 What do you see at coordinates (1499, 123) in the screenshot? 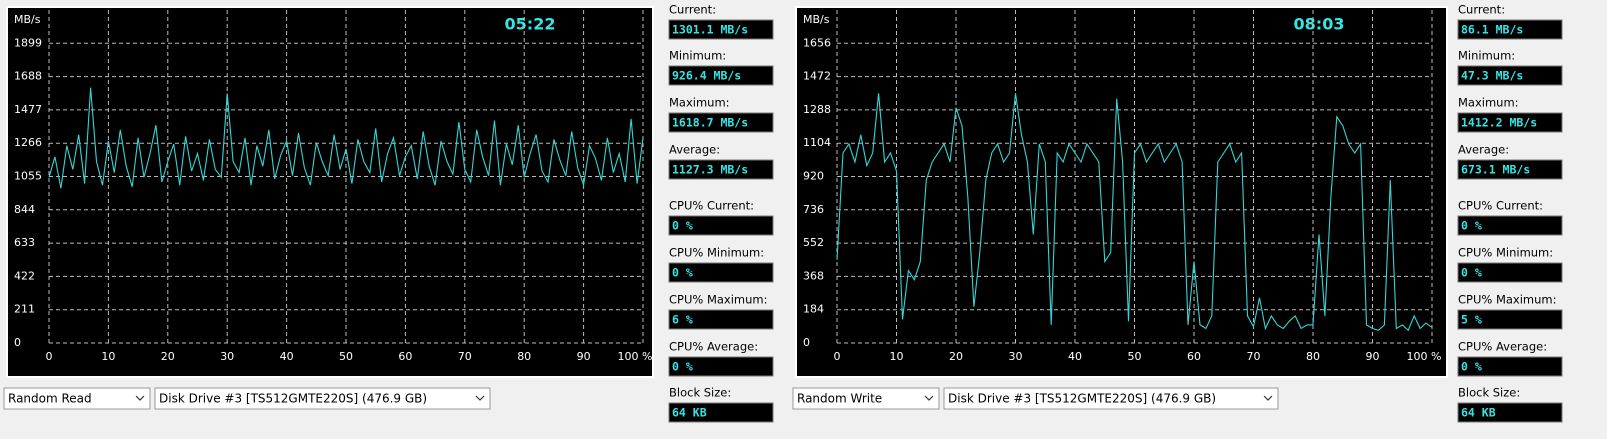
I see `stat-value: 1412.2 MB/s` at bounding box center [1499, 123].